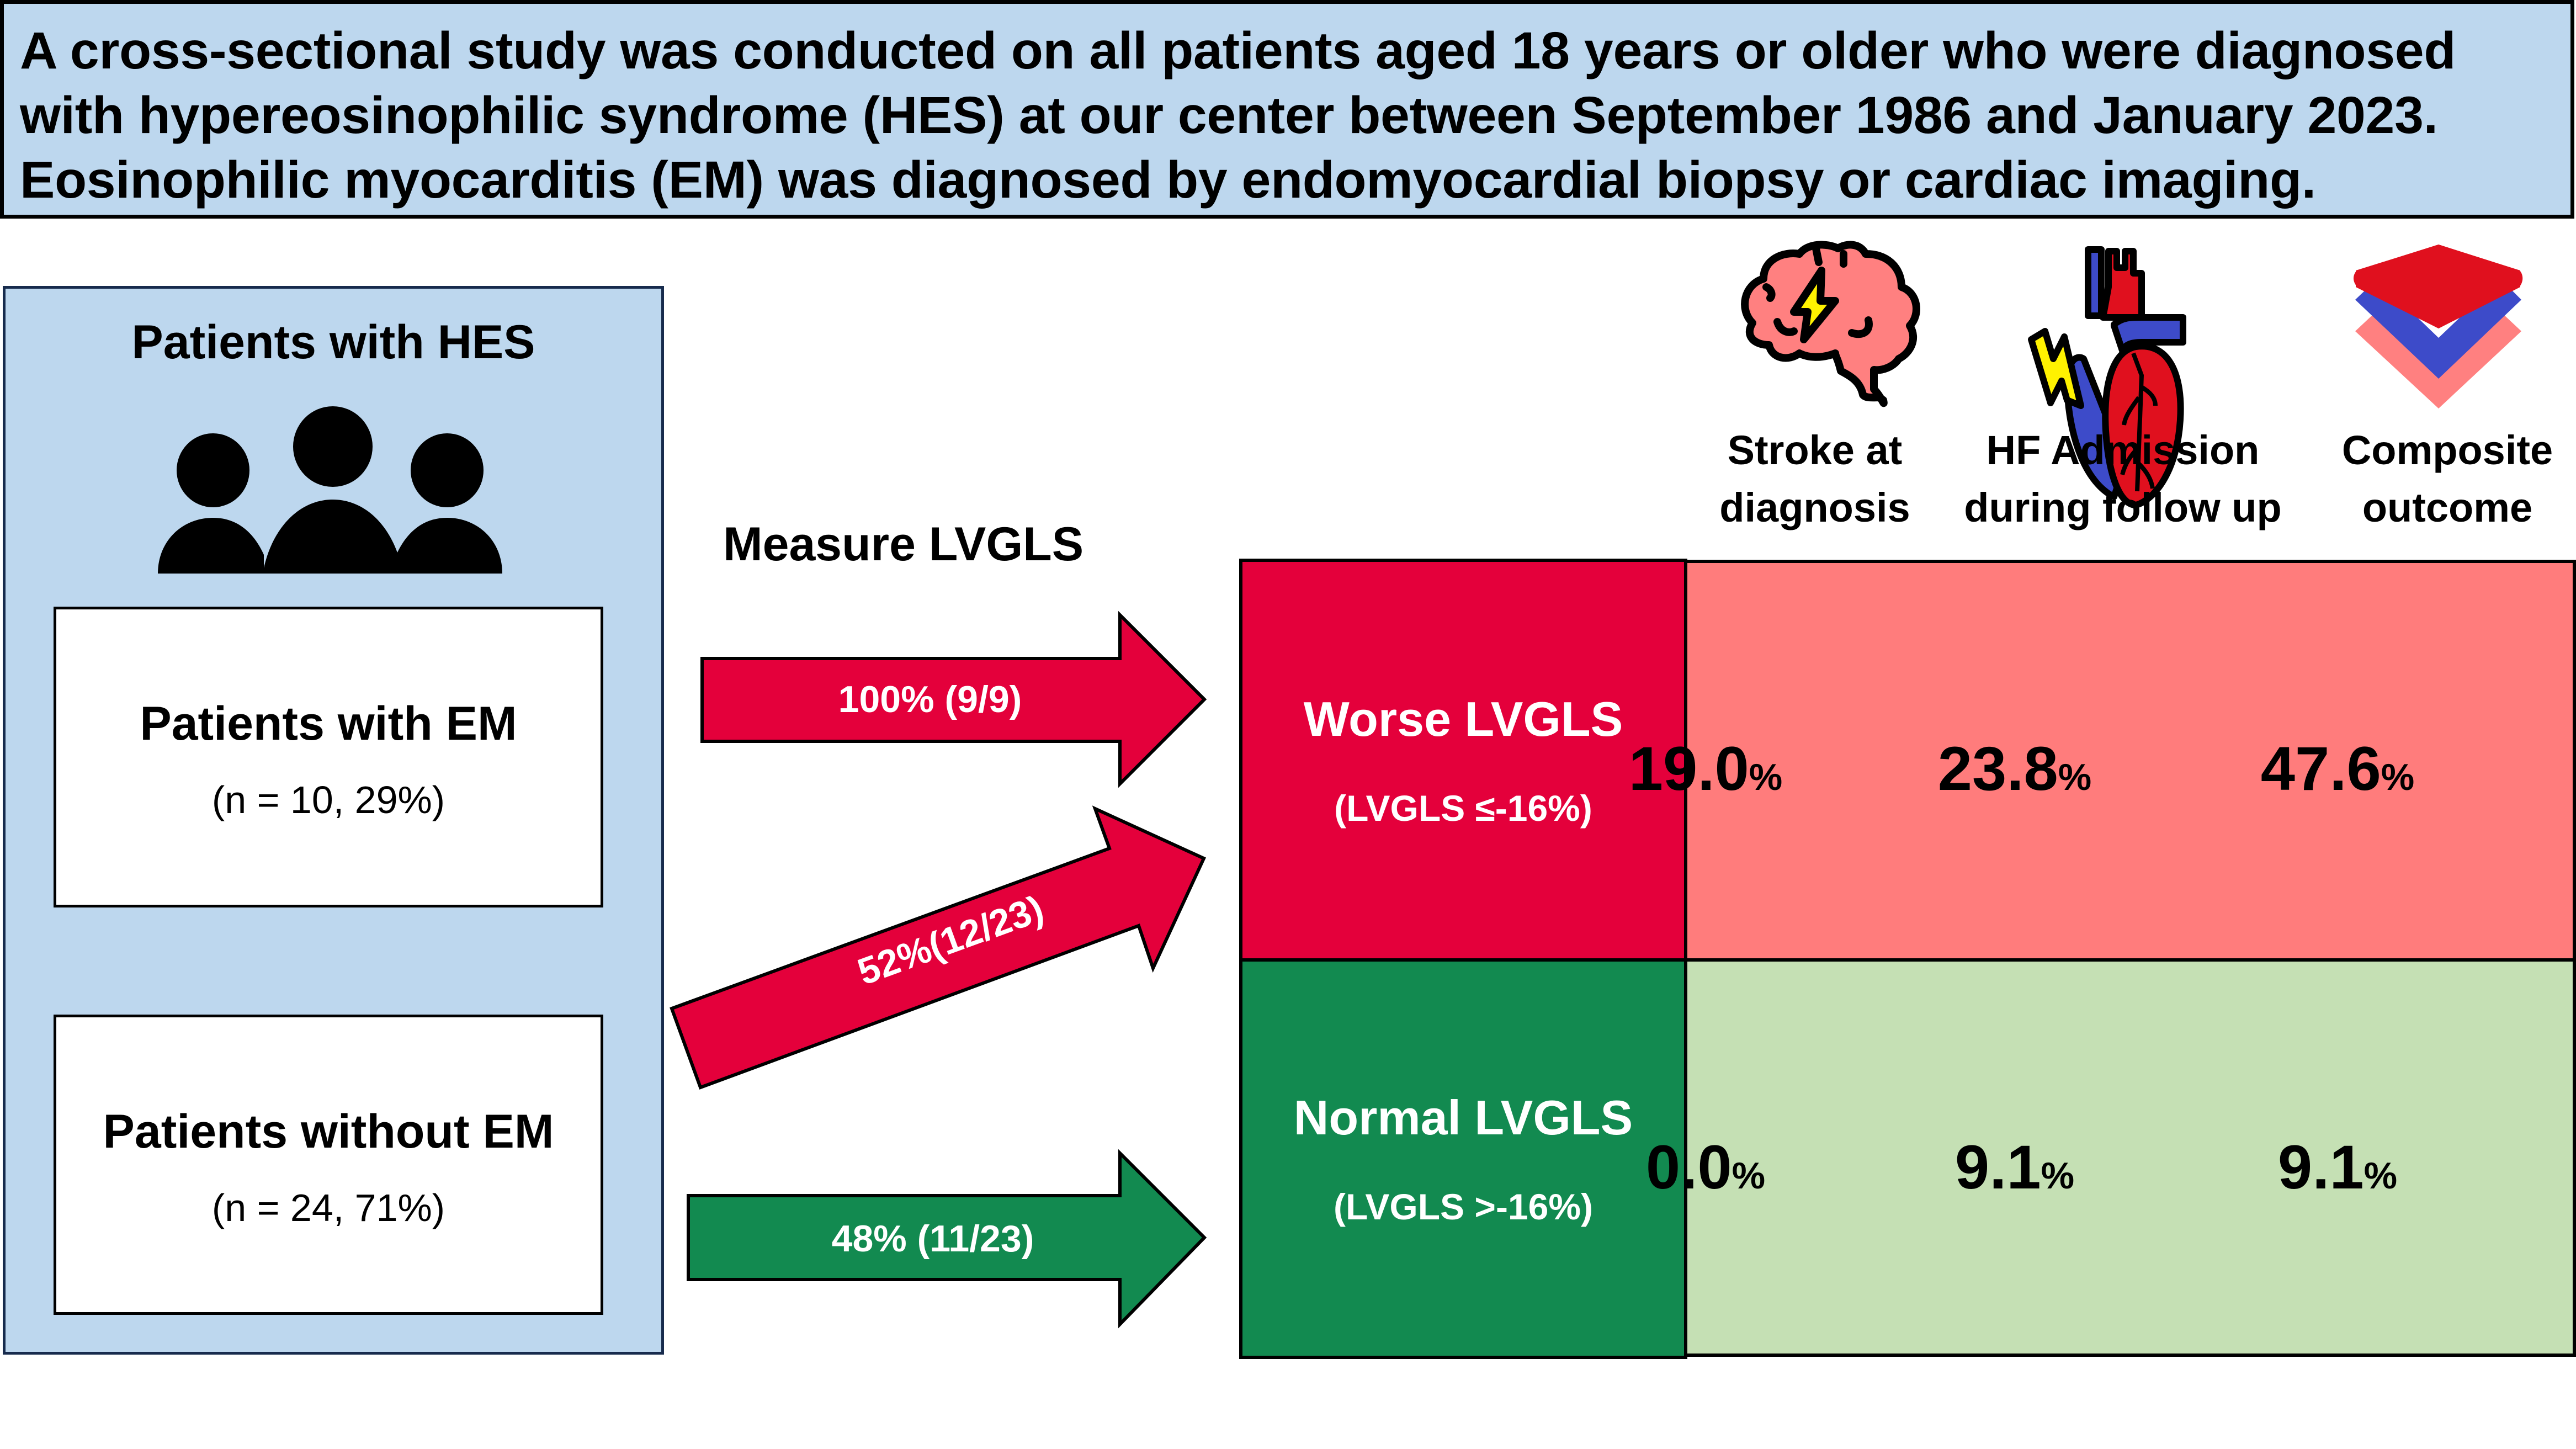 Image resolution: width=2576 pixels, height=1449 pixels. I want to click on value-hf-worse: 23.8%, so click(2014, 769).